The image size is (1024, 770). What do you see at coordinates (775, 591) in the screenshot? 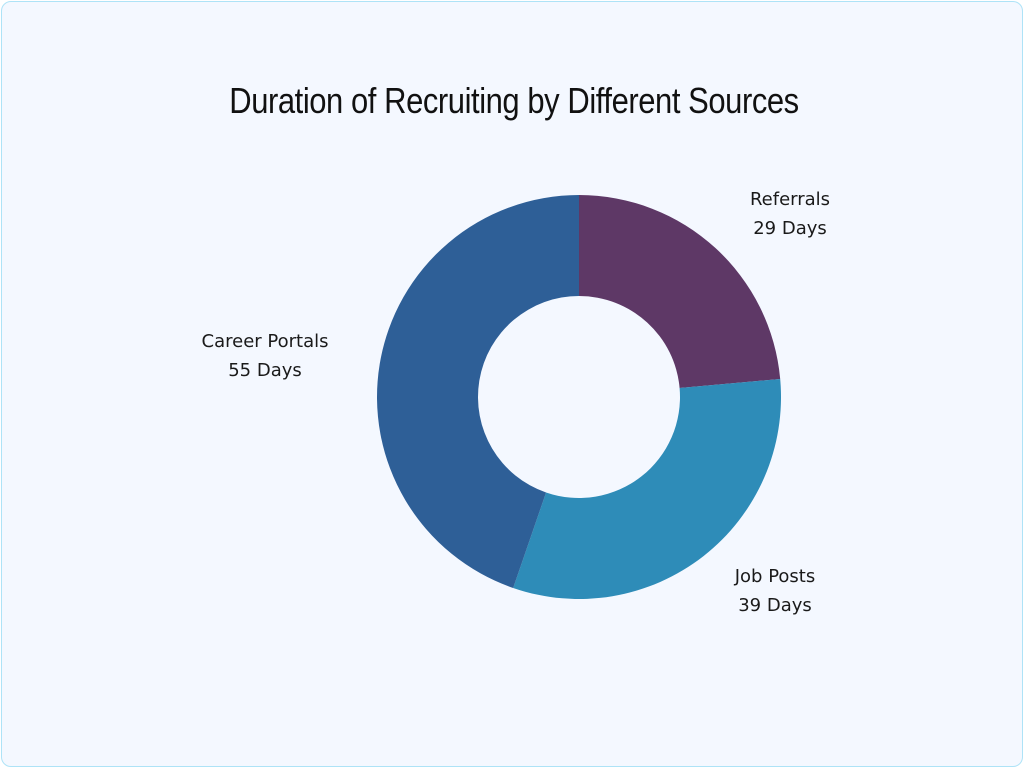
I see `label-job-posts: Job Posts 39 Days` at bounding box center [775, 591].